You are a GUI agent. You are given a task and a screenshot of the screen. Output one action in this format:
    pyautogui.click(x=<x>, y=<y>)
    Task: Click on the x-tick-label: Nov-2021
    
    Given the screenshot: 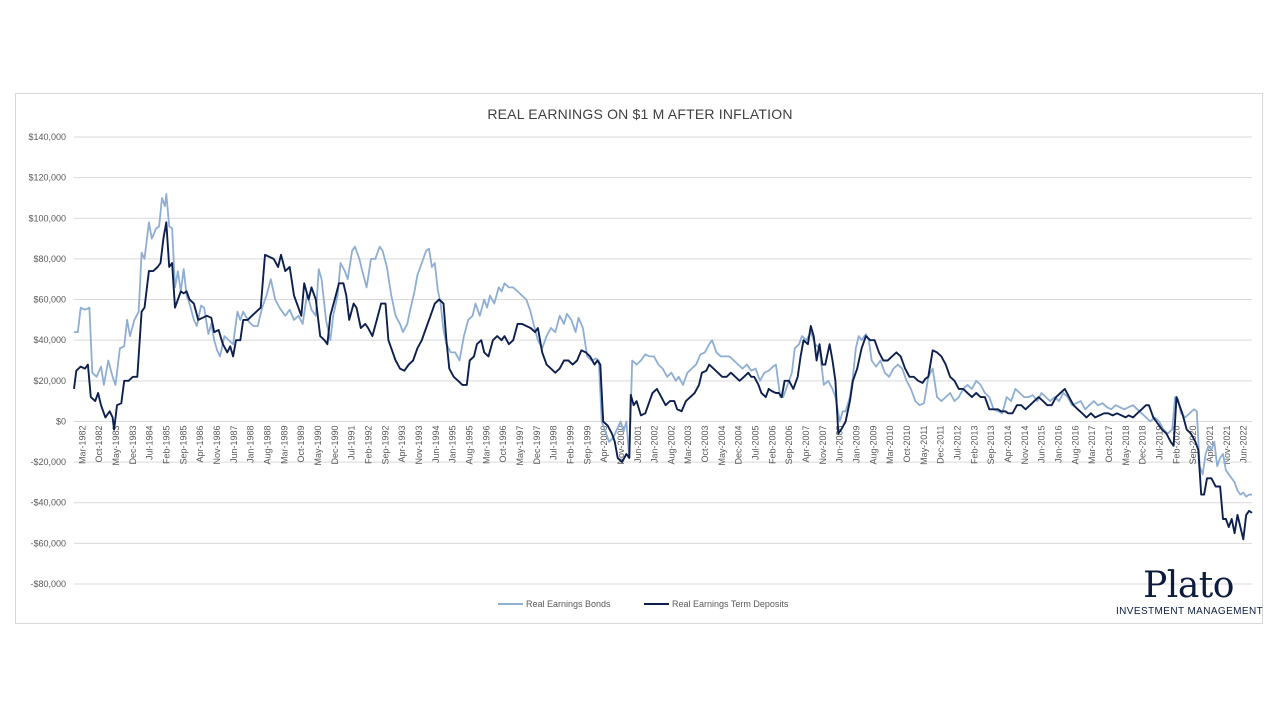 What is the action you would take?
    pyautogui.click(x=1227, y=444)
    